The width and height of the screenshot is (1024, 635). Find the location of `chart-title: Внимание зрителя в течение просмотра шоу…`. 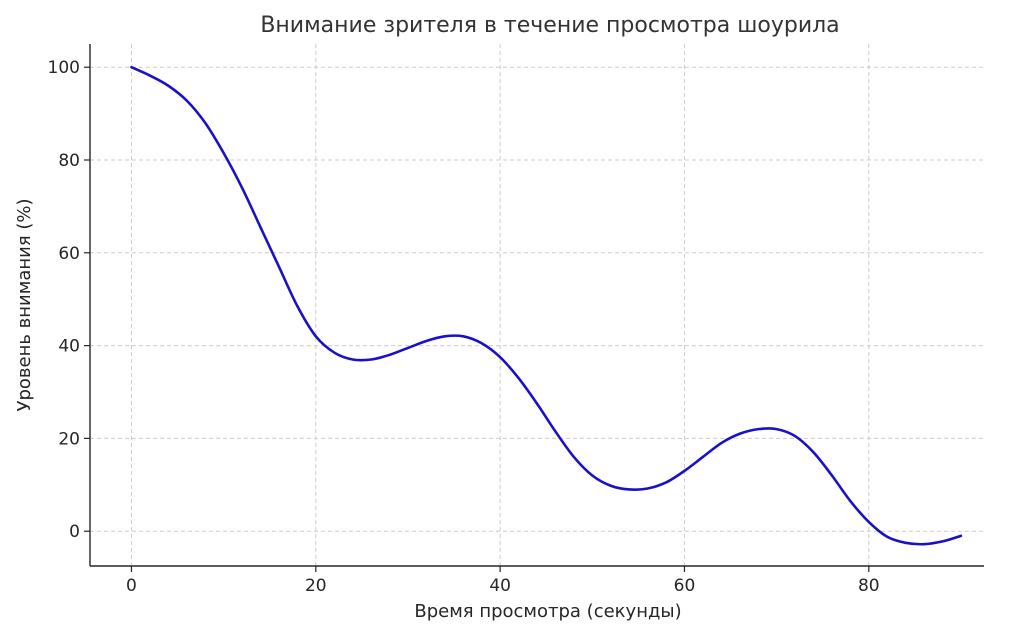

chart-title: Внимание зрителя в течение просмотра шоу… is located at coordinates (549, 25).